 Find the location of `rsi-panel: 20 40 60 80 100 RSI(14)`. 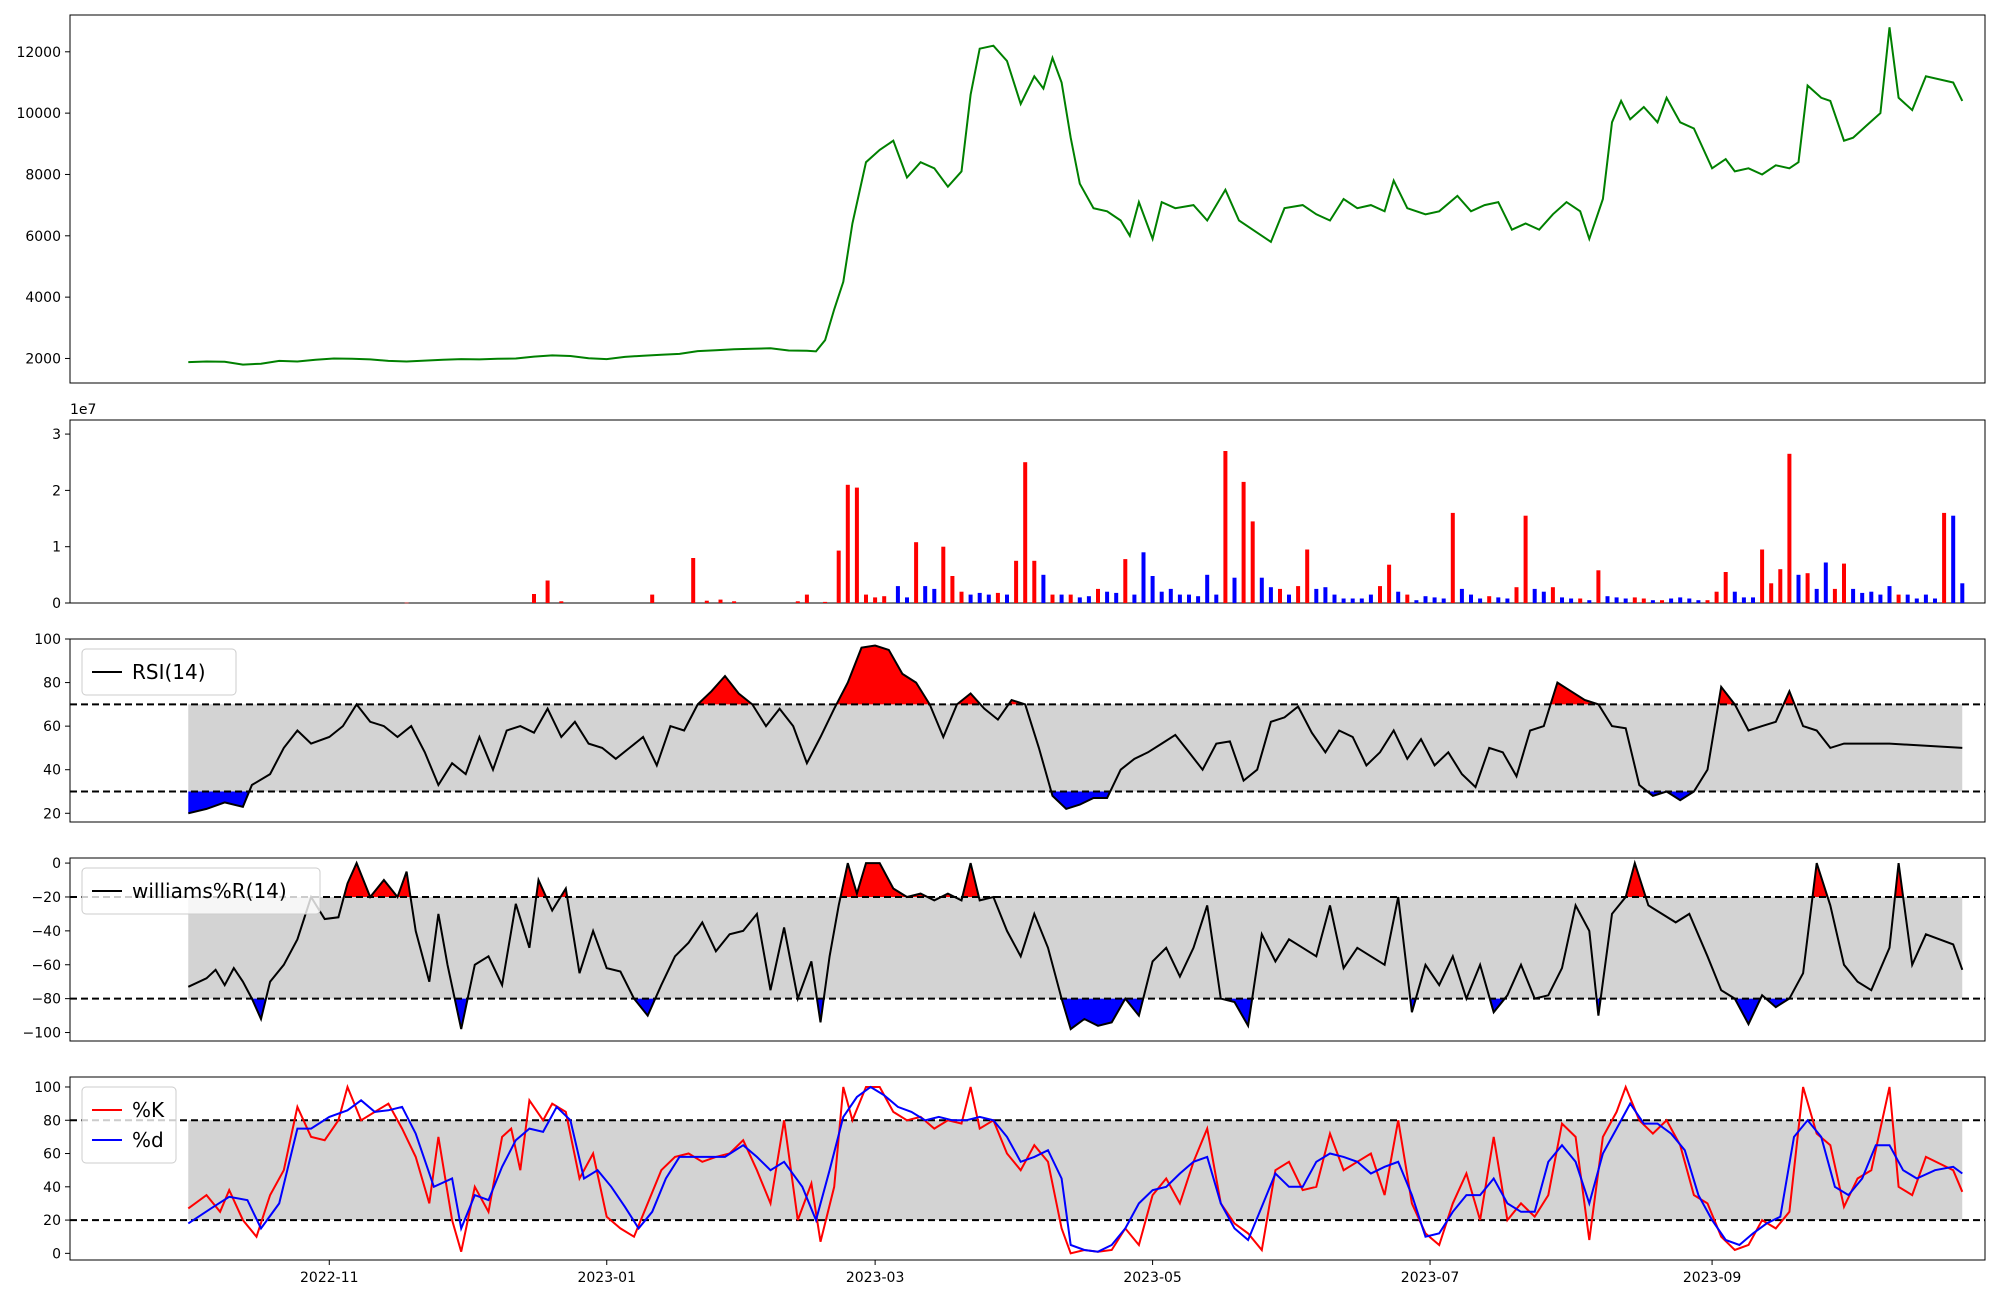

rsi-panel: 20 40 60 80 100 RSI(14) is located at coordinates (1010, 727).